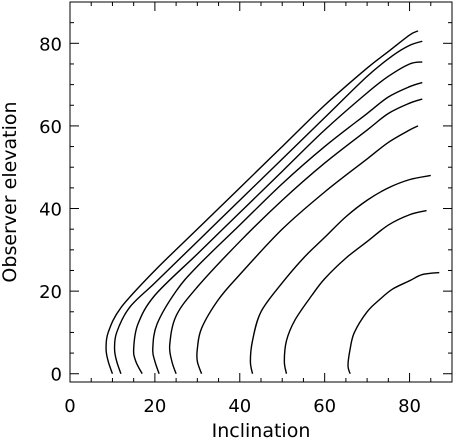  I want to click on x-tick-label: 40, so click(239, 406).